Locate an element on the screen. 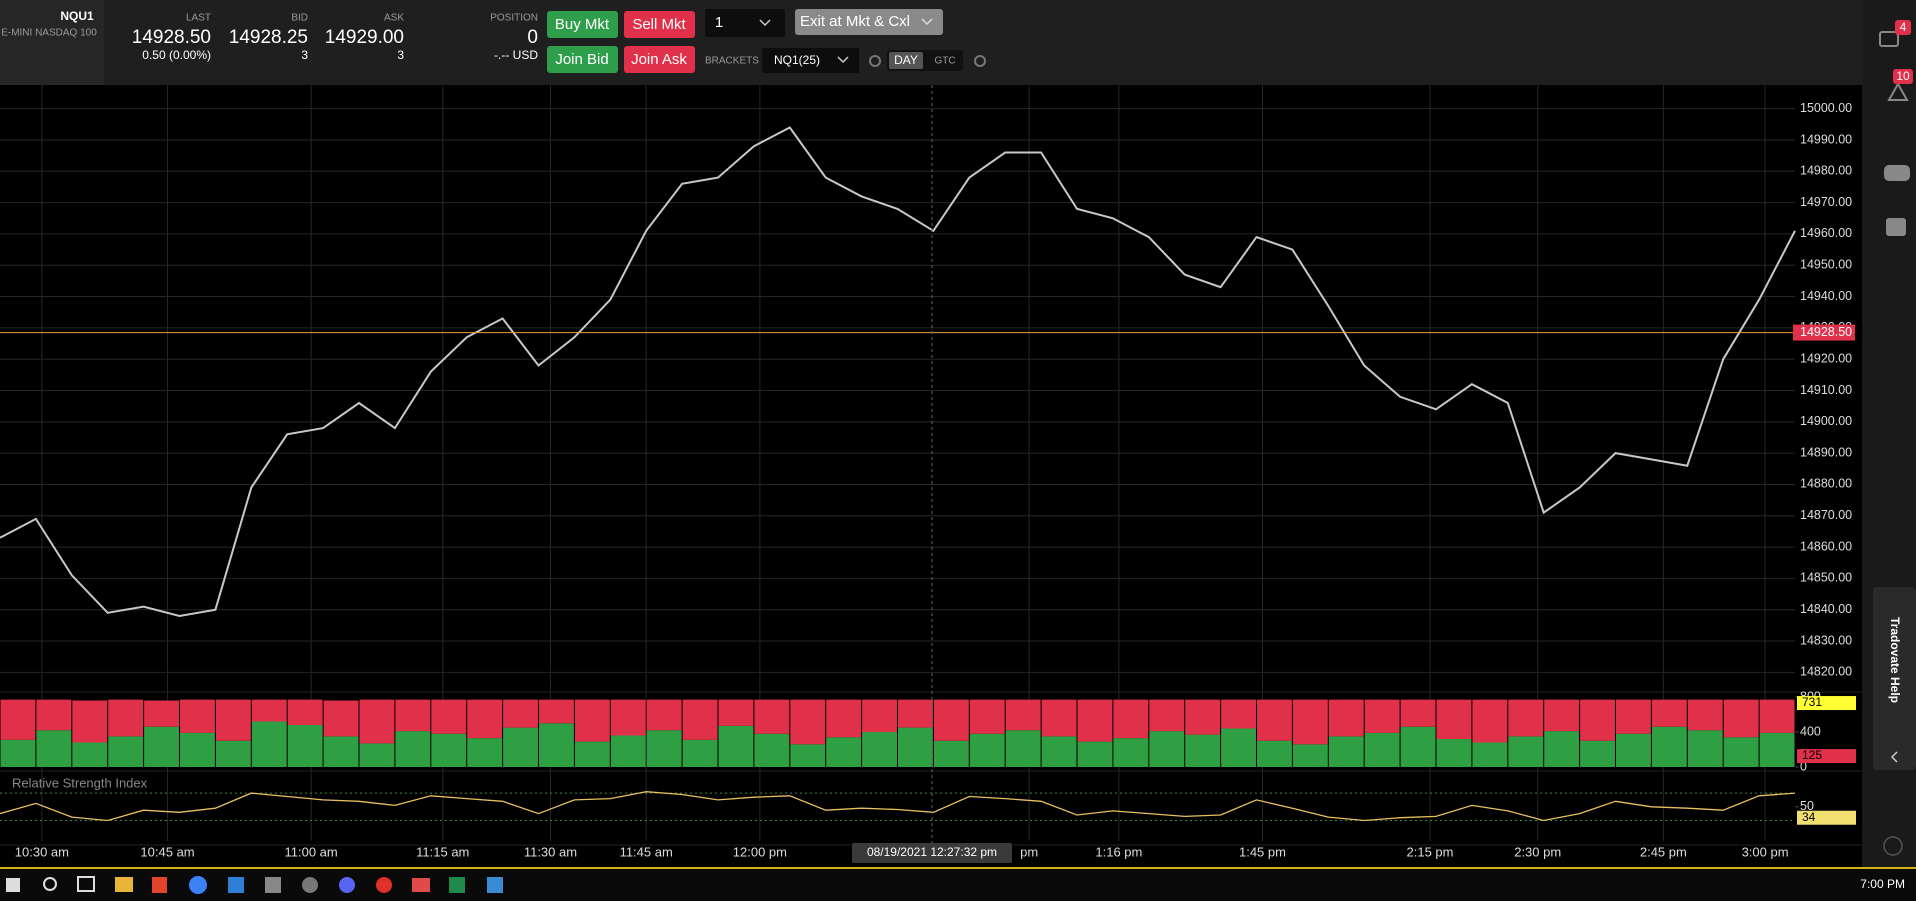 The width and height of the screenshot is (1916, 901). start-button is located at coordinates (13, 885).